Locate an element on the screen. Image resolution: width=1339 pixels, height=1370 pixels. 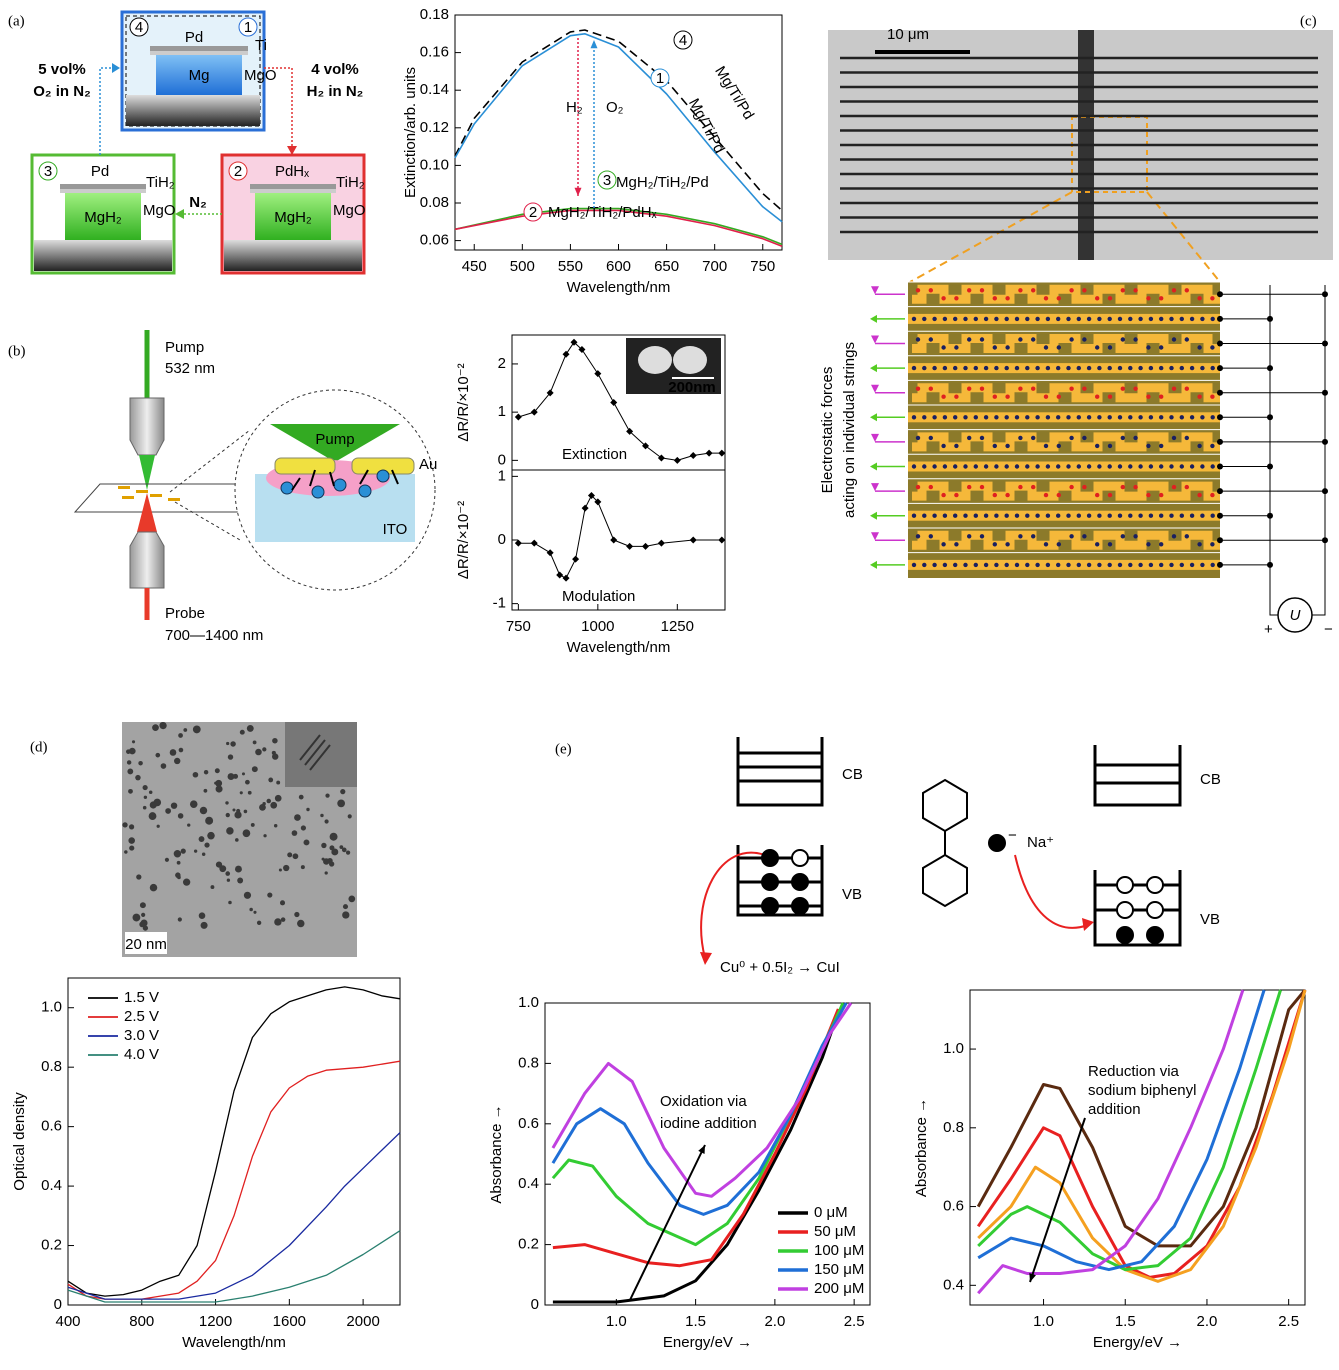
label: MgH₂ is located at coordinates (103, 217).